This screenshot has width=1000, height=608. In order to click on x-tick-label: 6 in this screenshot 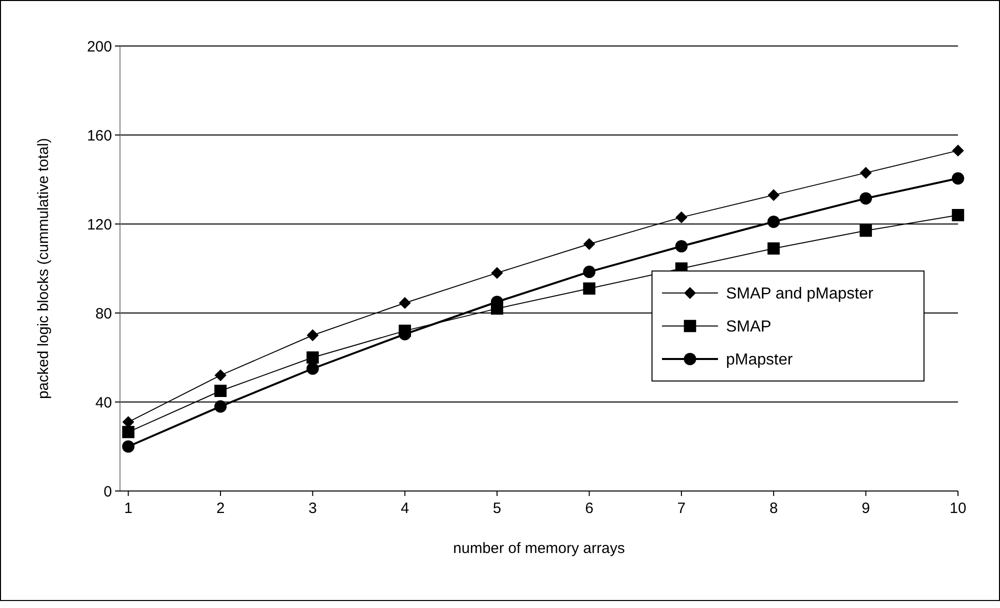, I will do `click(589, 508)`.